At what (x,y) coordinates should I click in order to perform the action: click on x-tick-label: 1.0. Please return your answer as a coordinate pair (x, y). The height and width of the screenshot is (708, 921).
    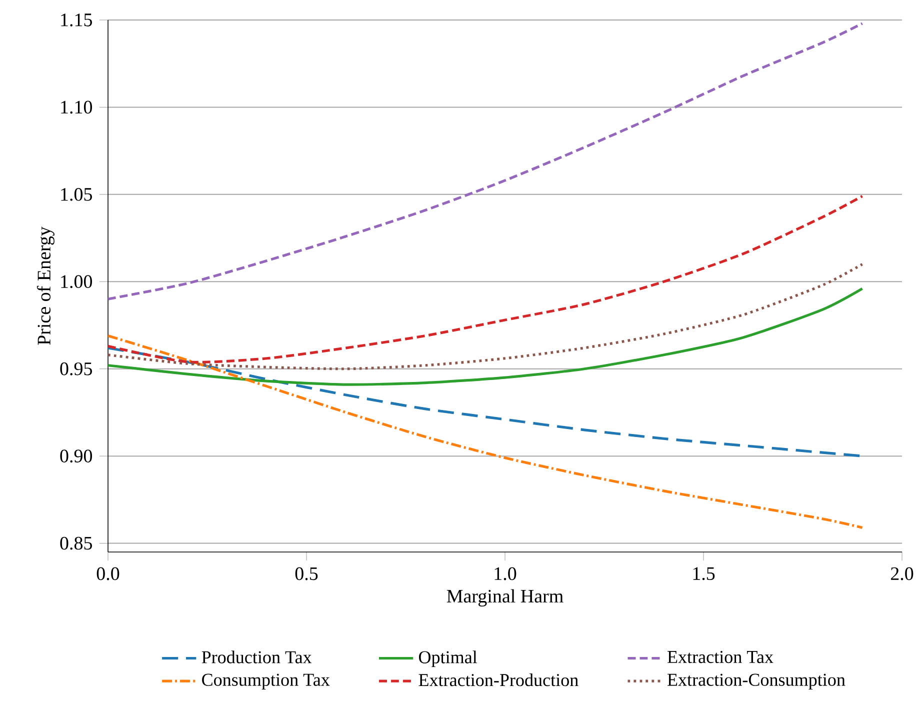
    Looking at the image, I should click on (505, 573).